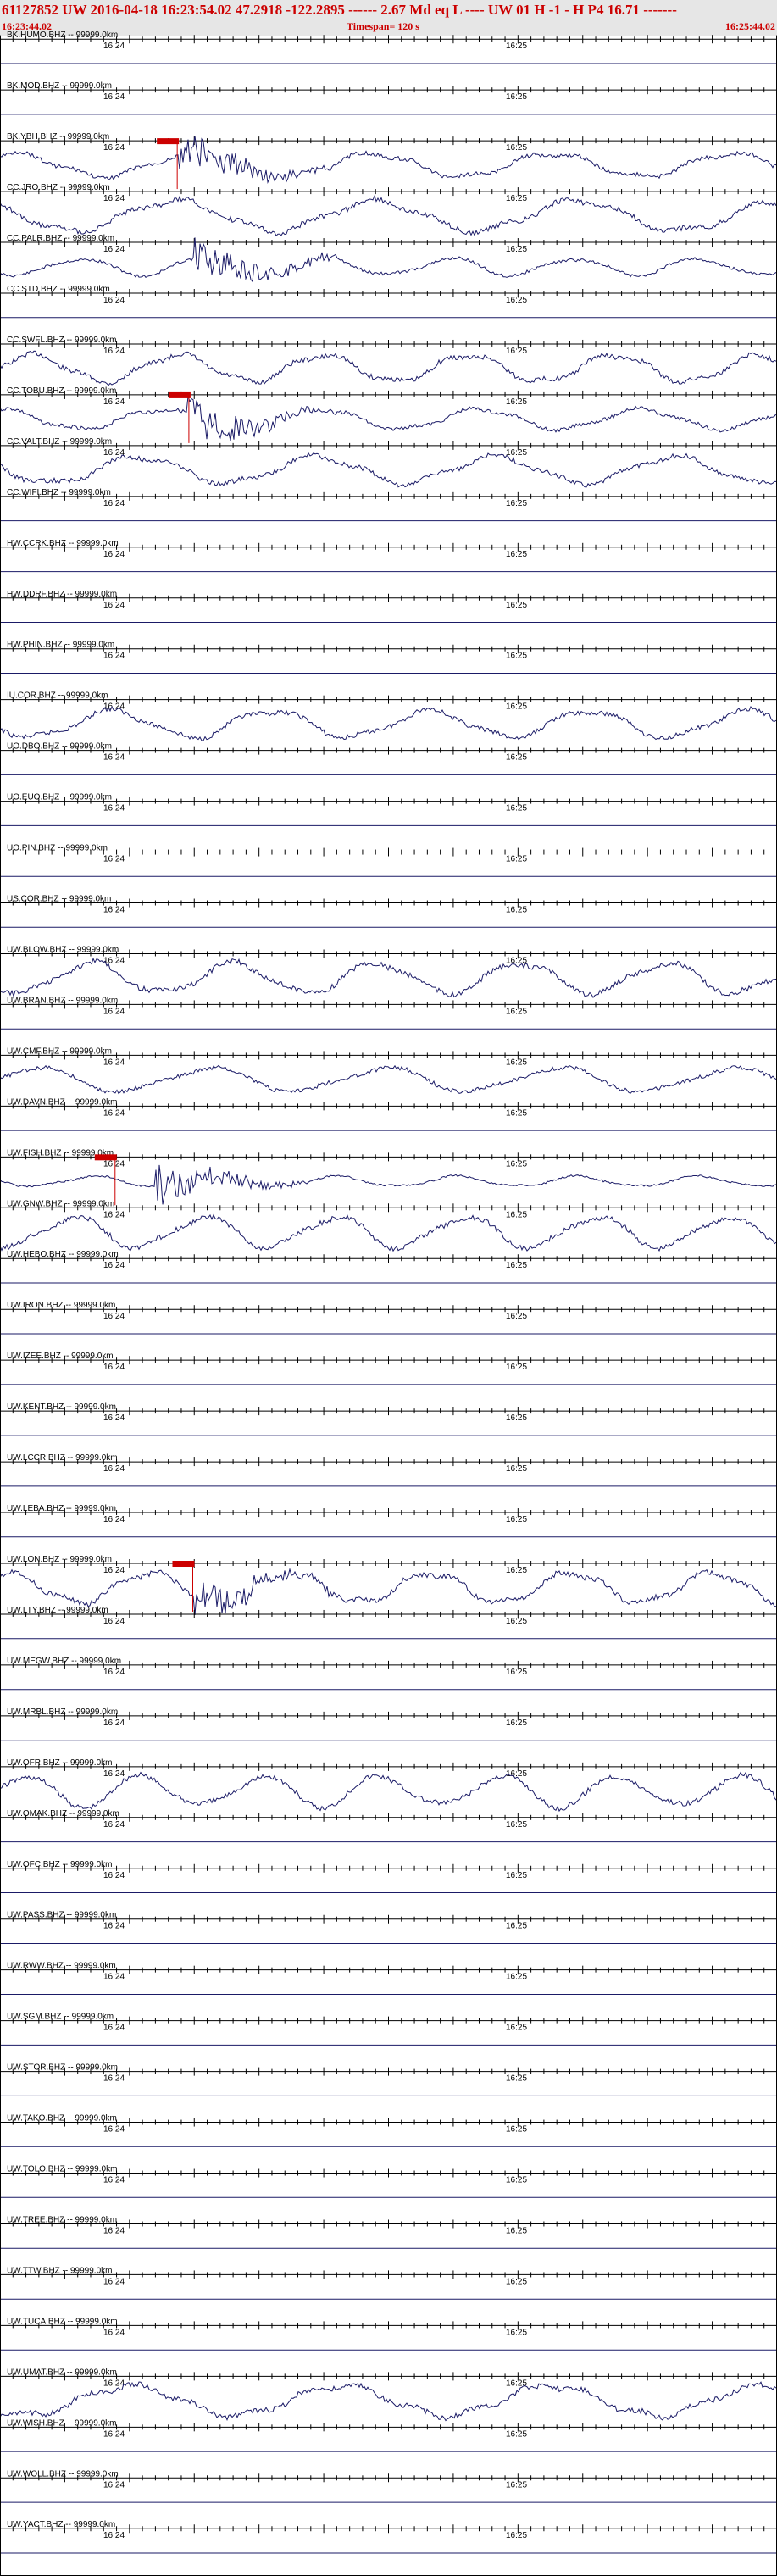  Describe the element at coordinates (61, 1508) in the screenshot. I see `station-label: UW.LEBA.BHZ -- 99999.0km` at that location.